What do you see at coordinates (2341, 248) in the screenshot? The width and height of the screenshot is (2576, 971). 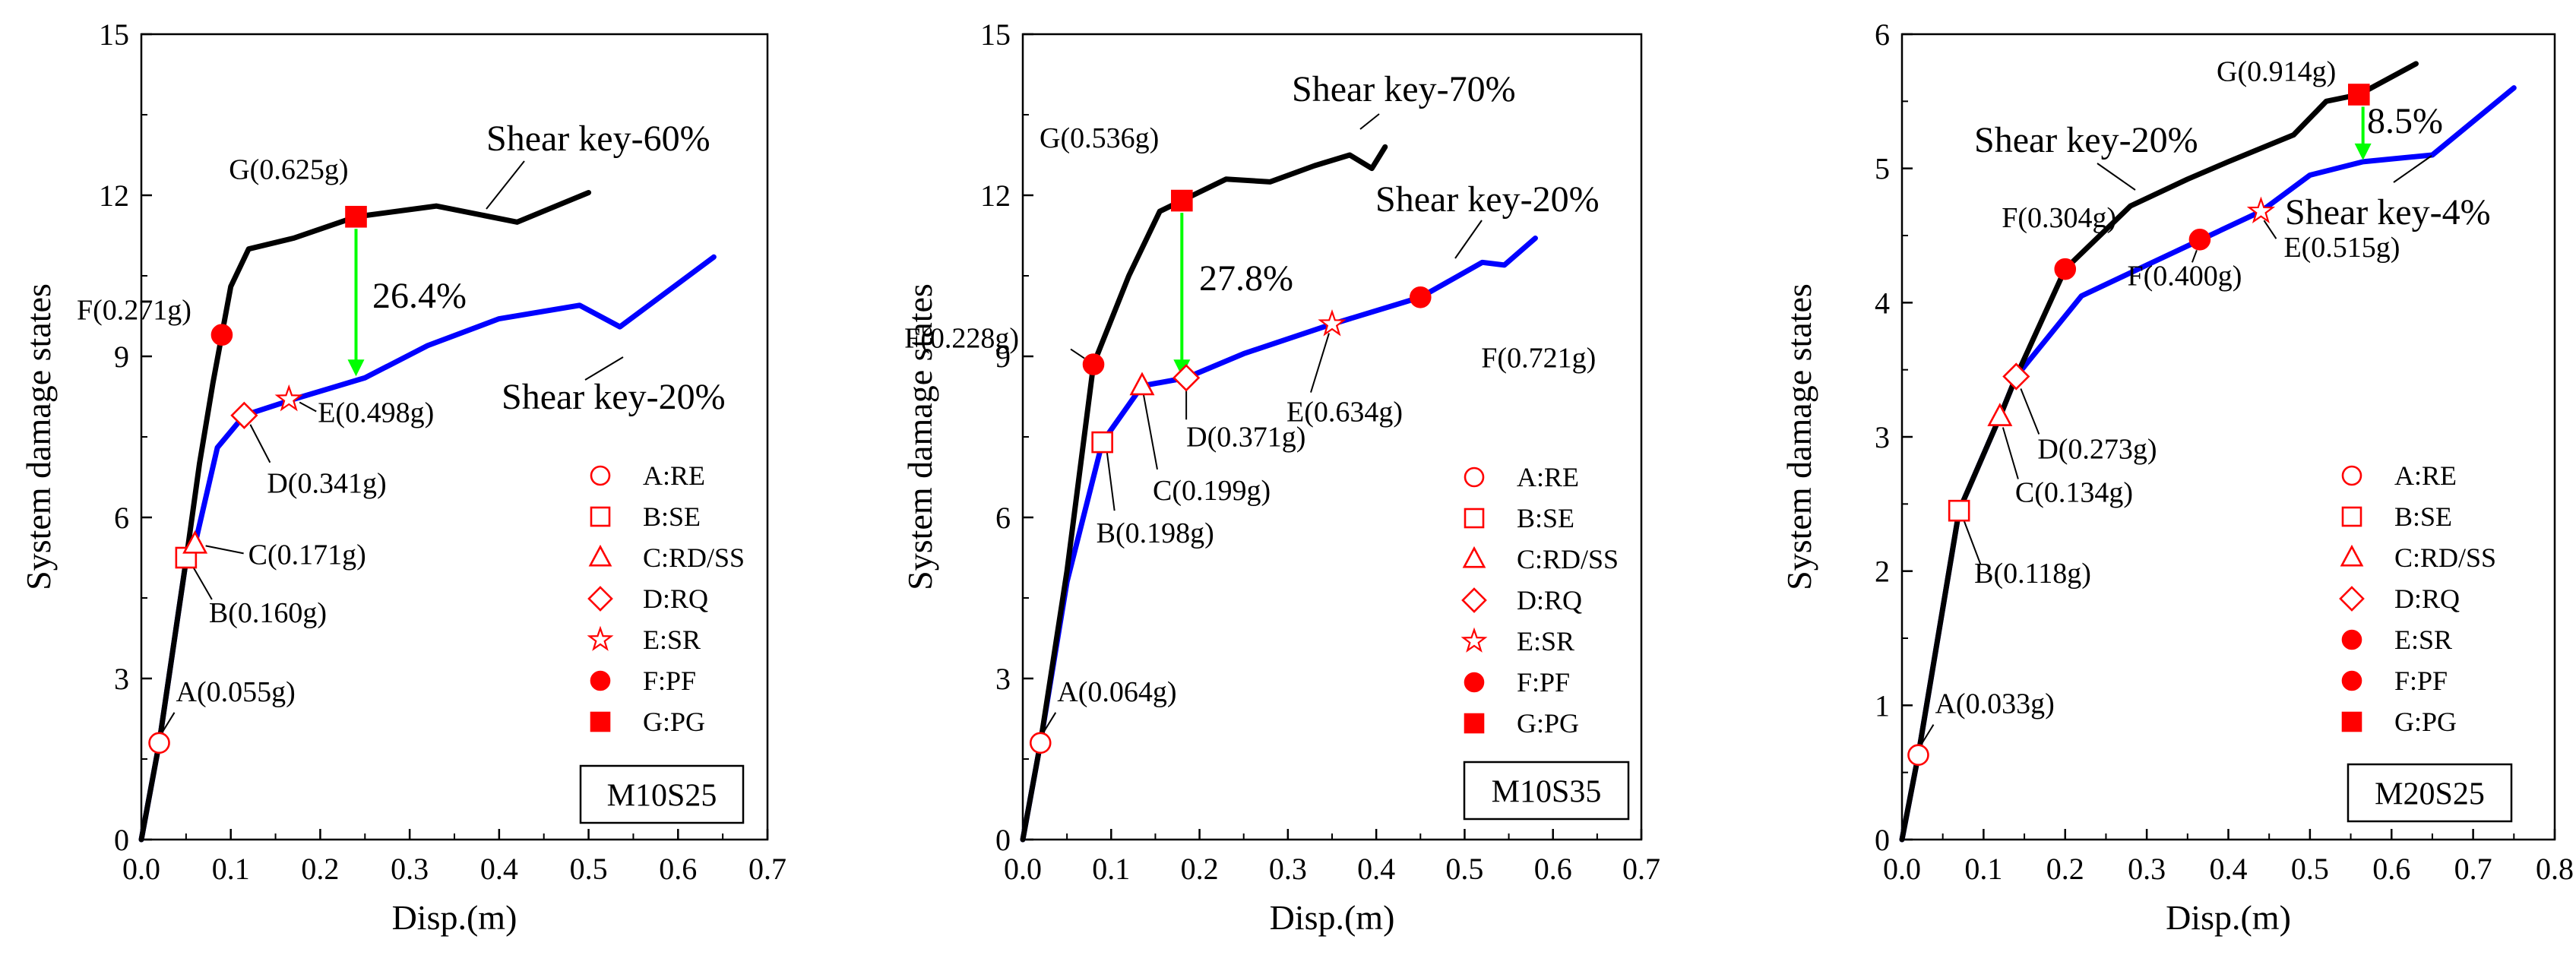 I see `damage-marker-label: E(0.515g)` at bounding box center [2341, 248].